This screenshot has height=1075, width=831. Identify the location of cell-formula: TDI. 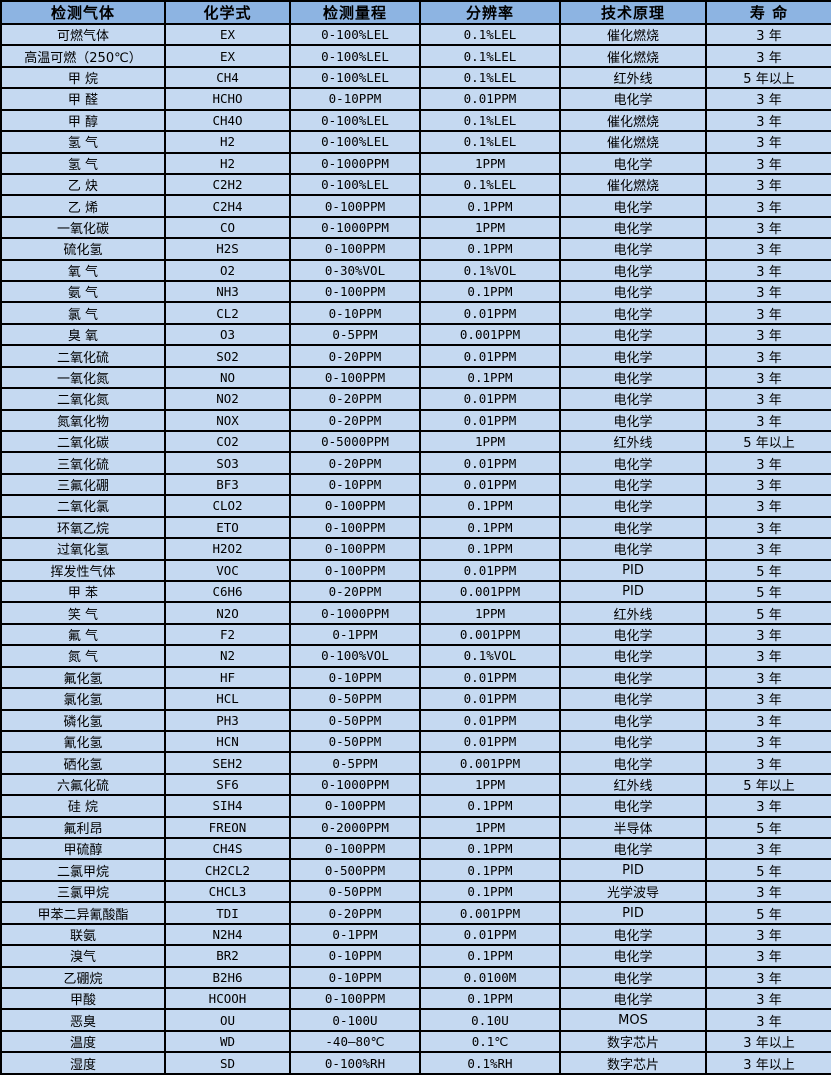
(227, 913).